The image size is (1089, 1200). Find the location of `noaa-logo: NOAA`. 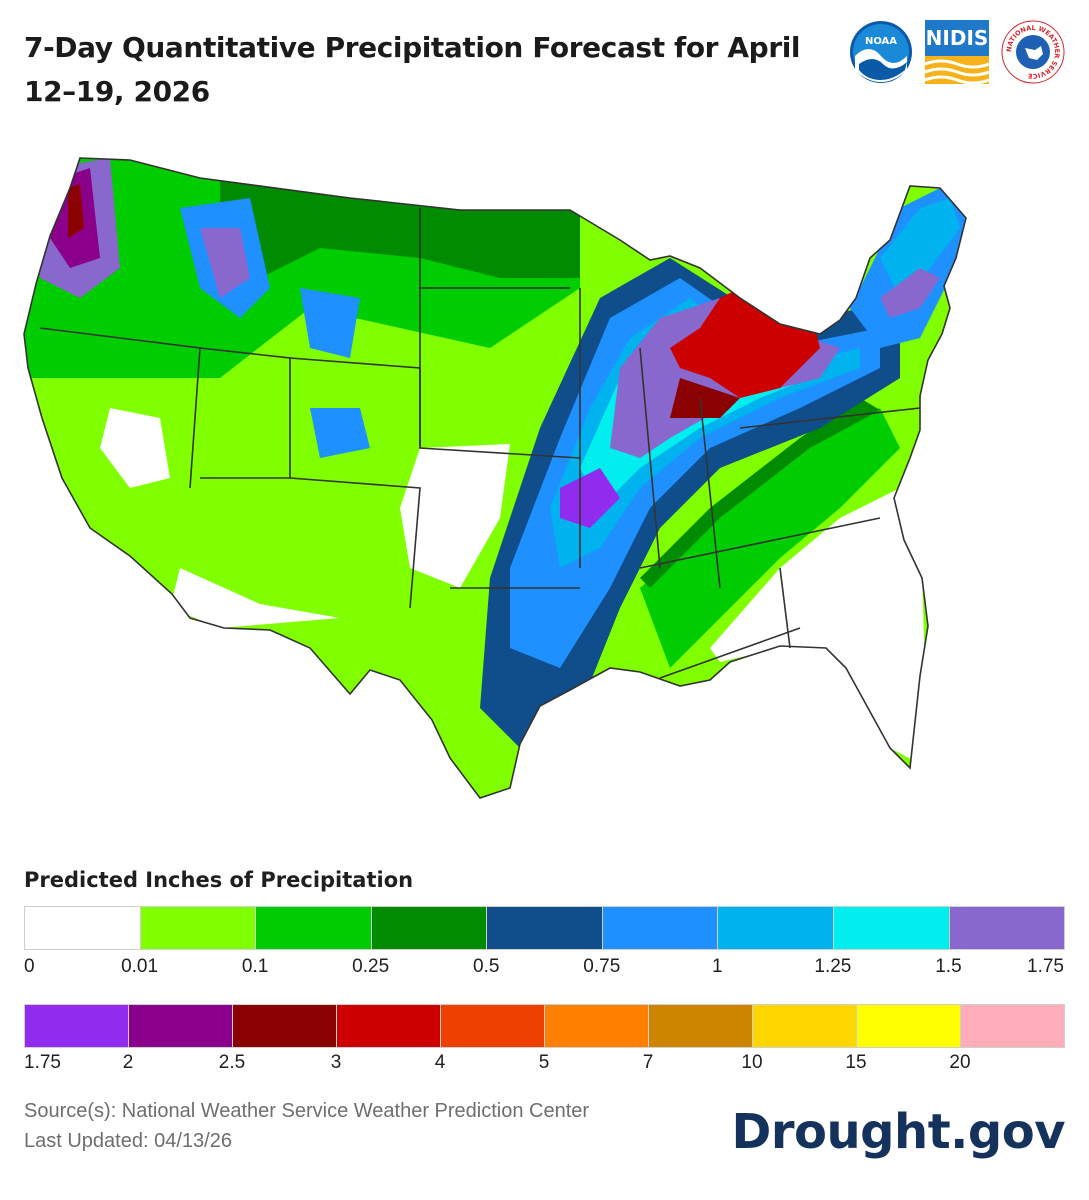

noaa-logo: NOAA is located at coordinates (881, 52).